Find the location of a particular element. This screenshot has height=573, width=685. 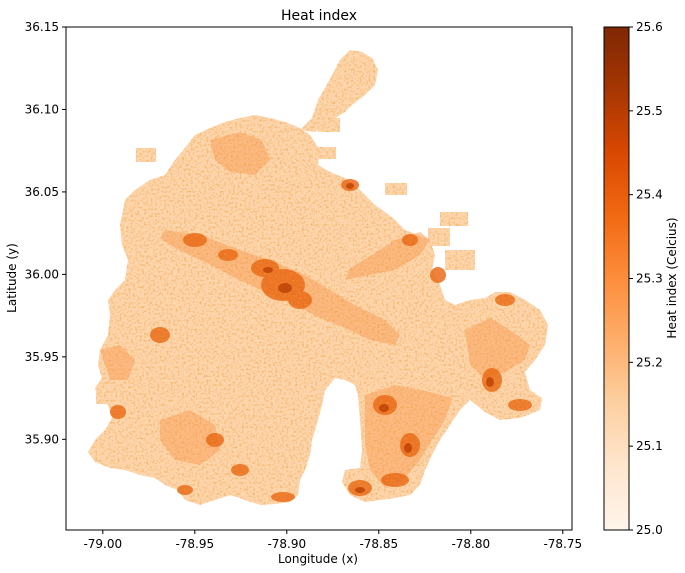

colorbar-tick-label: 25.3 is located at coordinates (649, 279).